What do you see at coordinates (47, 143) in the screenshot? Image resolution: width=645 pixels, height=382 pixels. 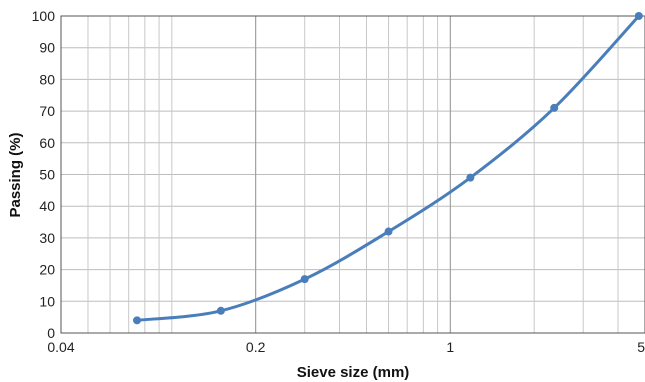 I see `y-tick-label: 60` at bounding box center [47, 143].